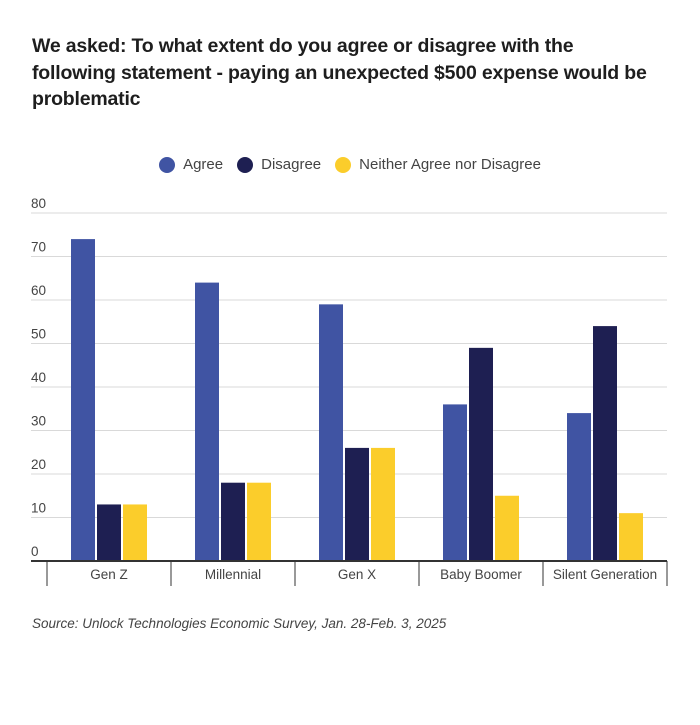 The height and width of the screenshot is (725, 700). What do you see at coordinates (259, 521) in the screenshot?
I see `bar-neither-agree-nor-disagree-millennial` at bounding box center [259, 521].